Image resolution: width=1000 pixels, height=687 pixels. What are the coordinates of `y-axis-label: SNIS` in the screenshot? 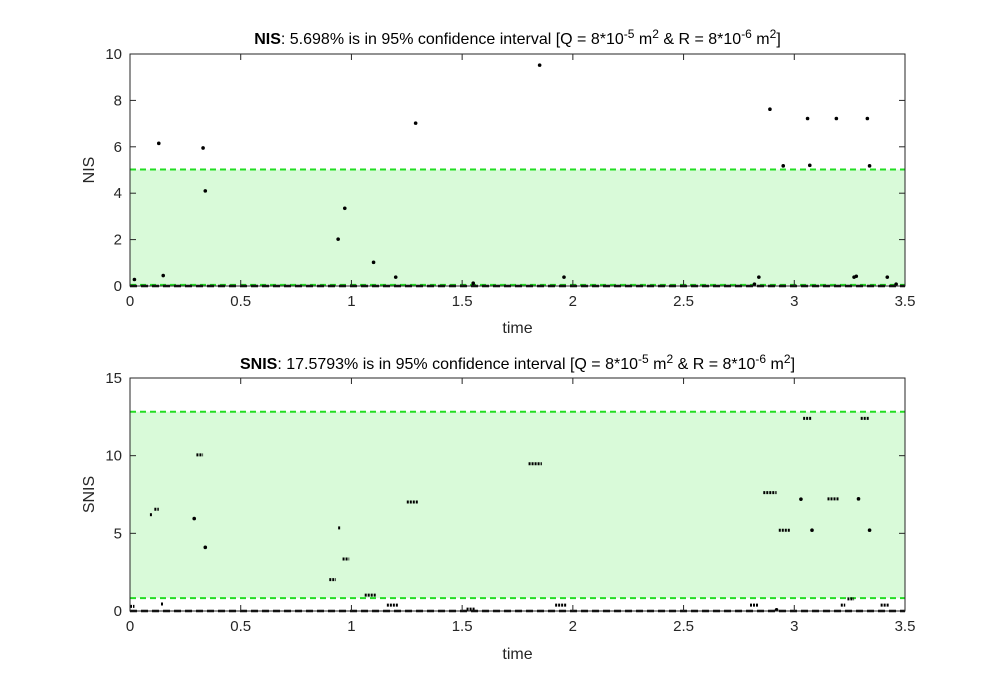 It's located at (89, 494).